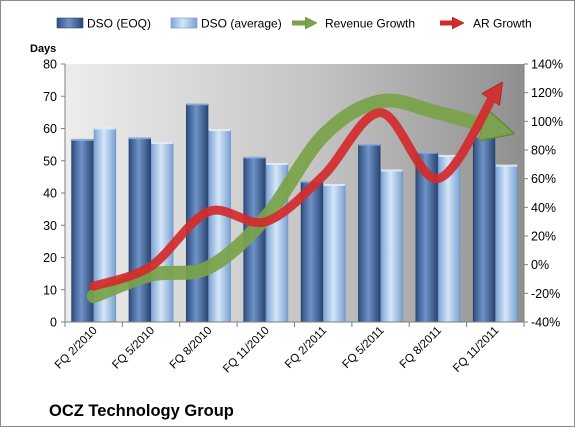  I want to click on chart-title: OCZ Technology Group, so click(141, 411).